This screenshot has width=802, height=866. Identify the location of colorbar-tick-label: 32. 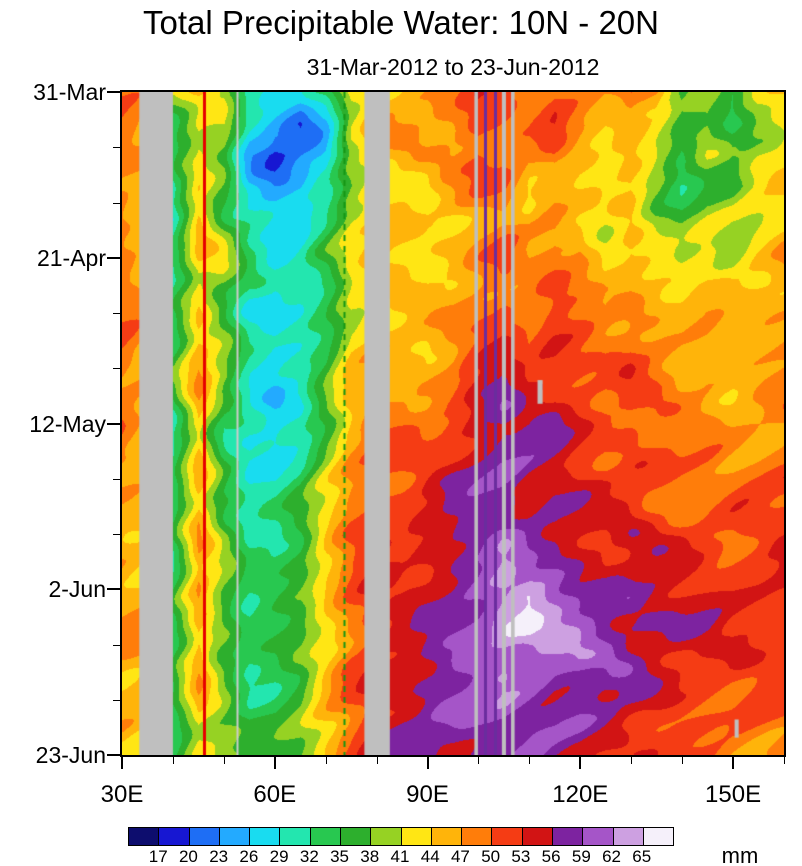
(309, 856).